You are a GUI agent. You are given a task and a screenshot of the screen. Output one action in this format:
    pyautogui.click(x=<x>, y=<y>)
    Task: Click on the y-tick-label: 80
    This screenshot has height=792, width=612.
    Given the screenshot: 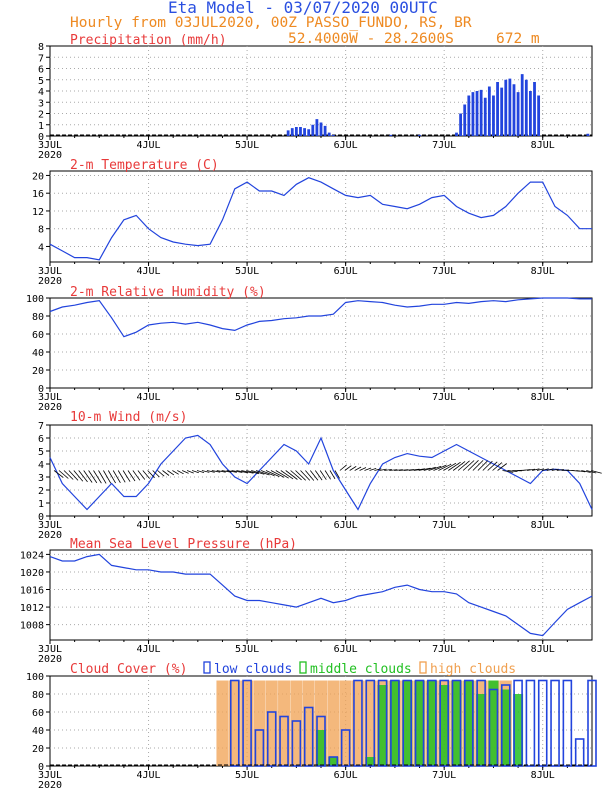 What is the action you would take?
    pyautogui.click(x=38, y=317)
    